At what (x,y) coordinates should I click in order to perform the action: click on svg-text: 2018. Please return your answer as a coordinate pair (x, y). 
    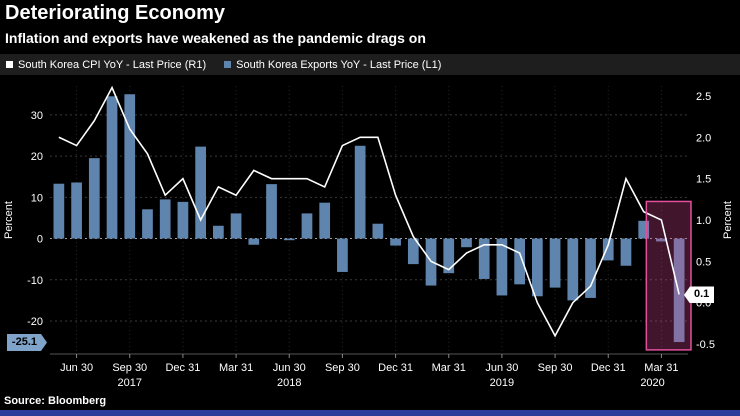
    Looking at the image, I should click on (289, 383).